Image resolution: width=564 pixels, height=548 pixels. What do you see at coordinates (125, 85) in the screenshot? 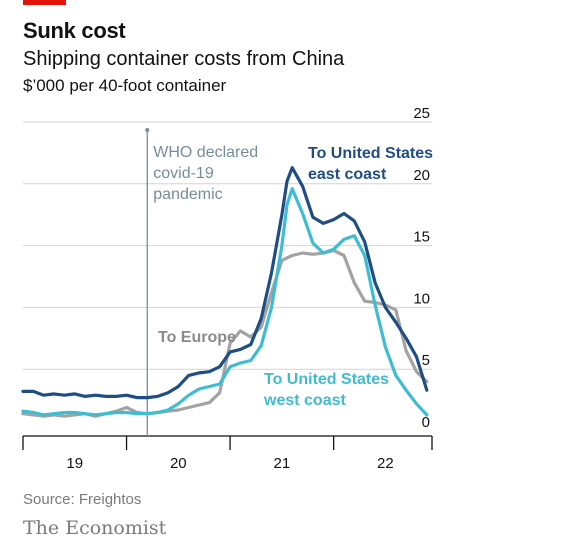
I see `unit-label: $’000 per 40-foot container` at bounding box center [125, 85].